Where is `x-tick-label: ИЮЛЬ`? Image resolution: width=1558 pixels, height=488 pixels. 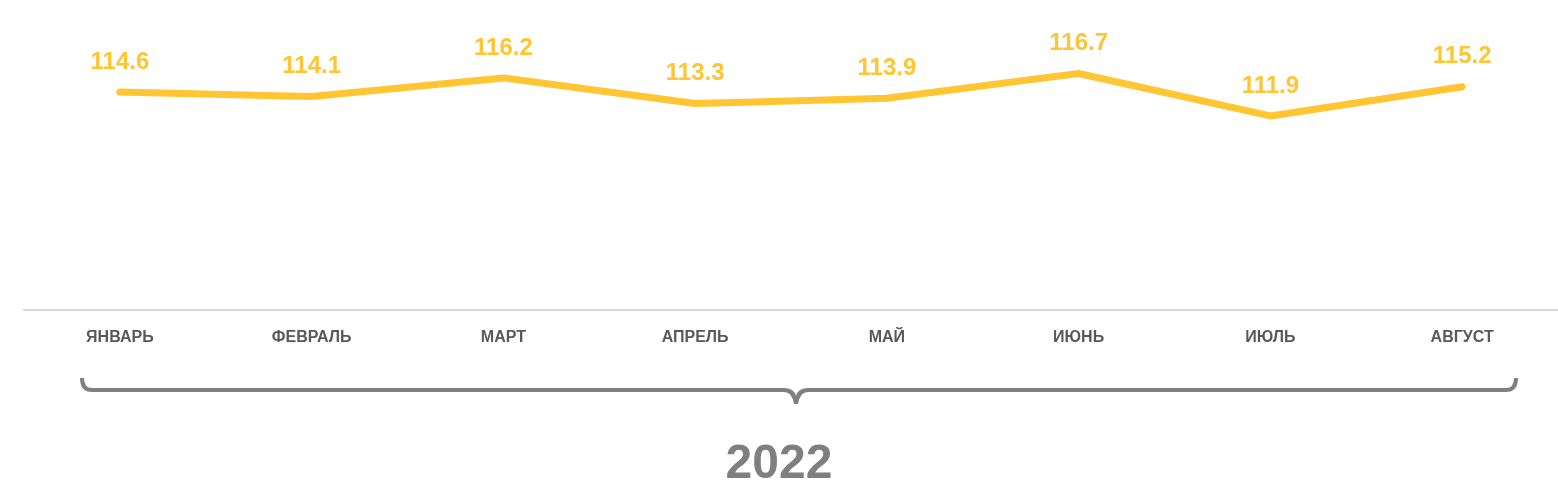
x-tick-label: ИЮЛЬ is located at coordinates (1270, 336).